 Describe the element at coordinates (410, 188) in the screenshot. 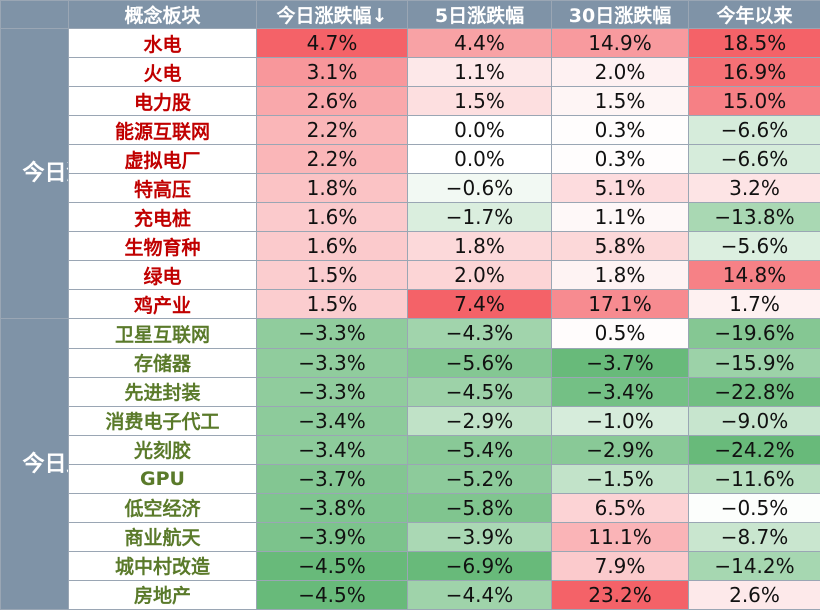

I see `table-row: 特高压 1.8% −0.6% 5.1% 3.2%` at that location.